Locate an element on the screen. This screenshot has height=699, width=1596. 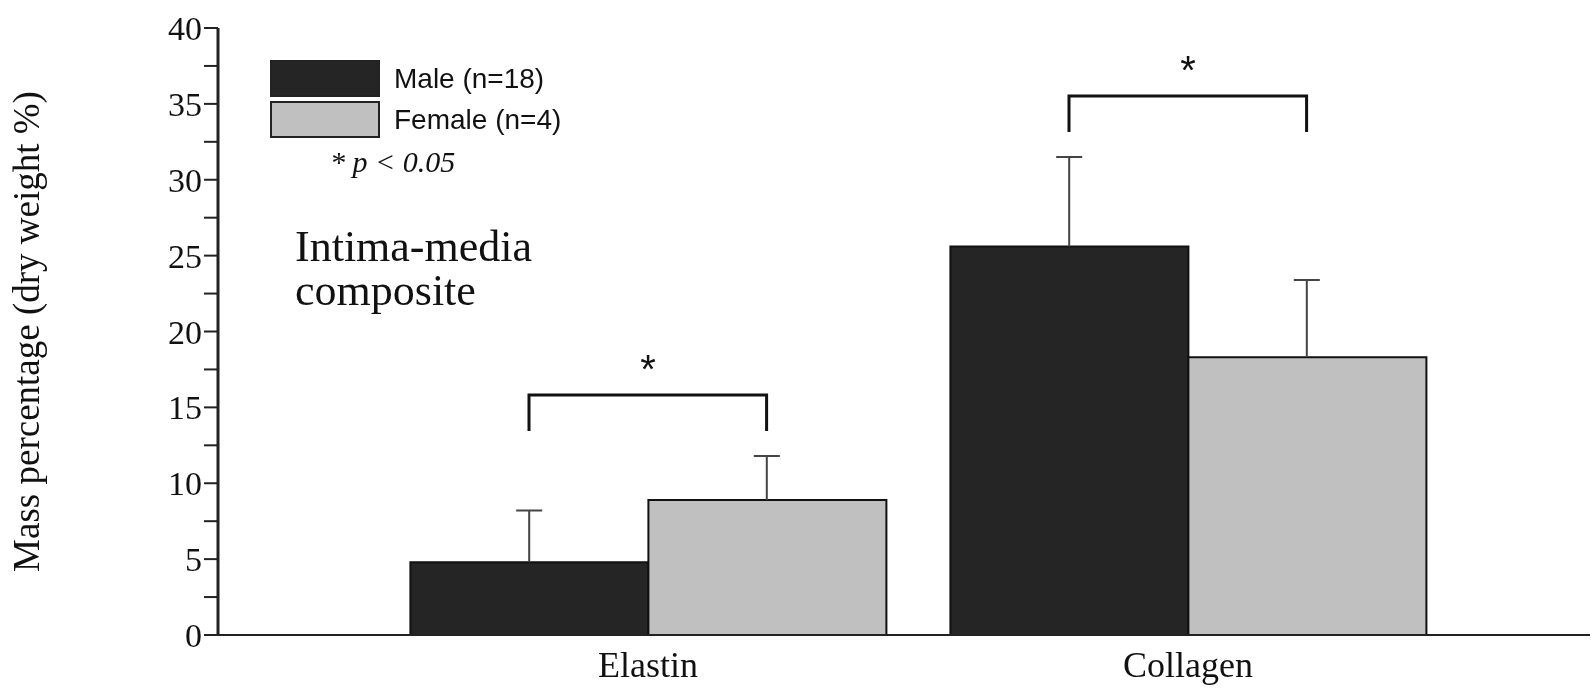
legend-label: Female (n=4) is located at coordinates (478, 119).